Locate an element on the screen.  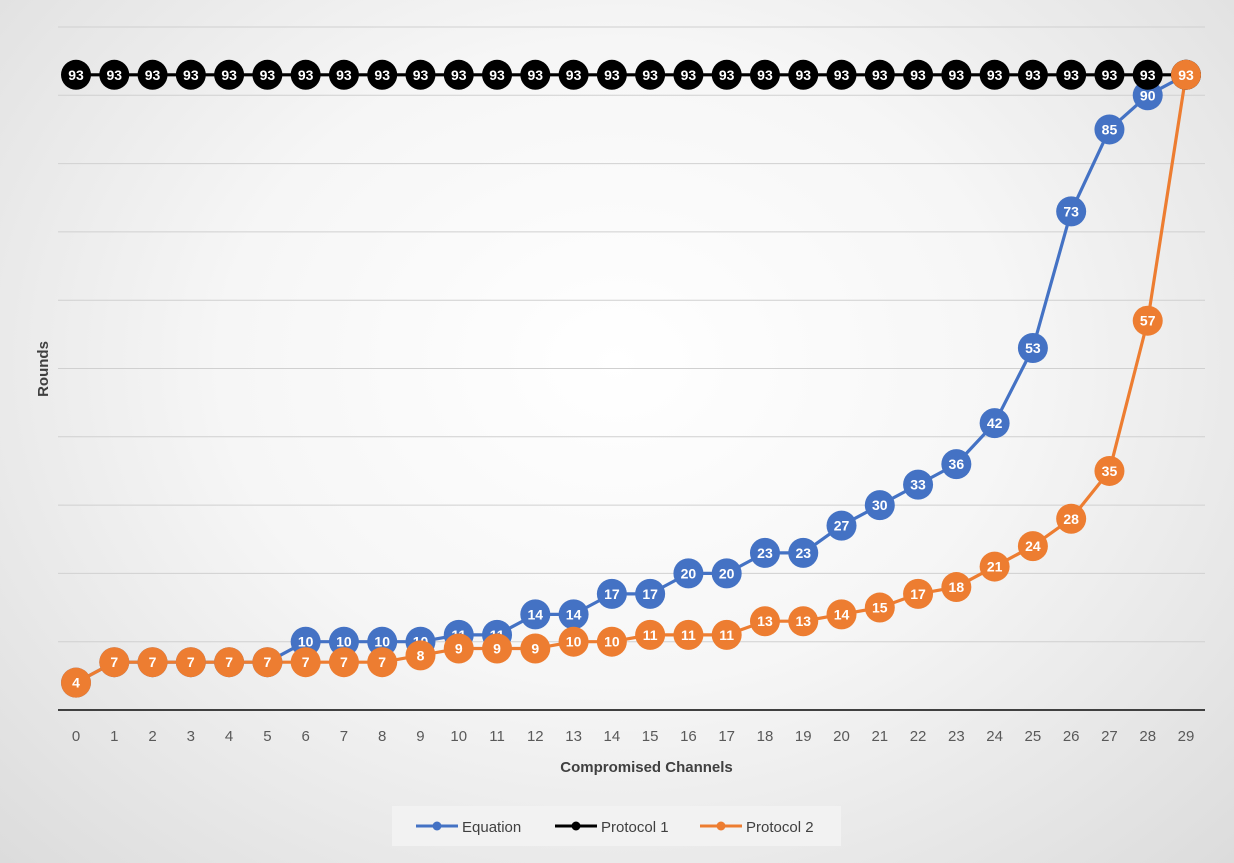
data-label-protocol-2: 24 is located at coordinates (1033, 546).